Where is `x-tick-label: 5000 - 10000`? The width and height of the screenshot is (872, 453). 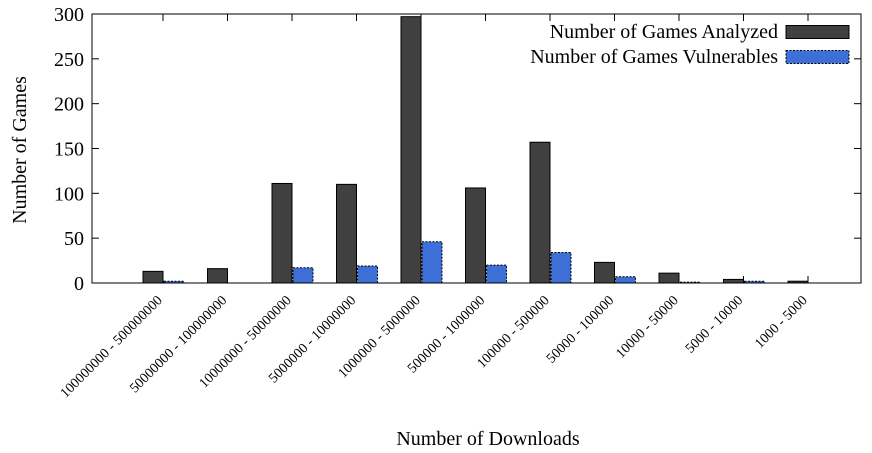
x-tick-label: 5000 - 10000 is located at coordinates (714, 324).